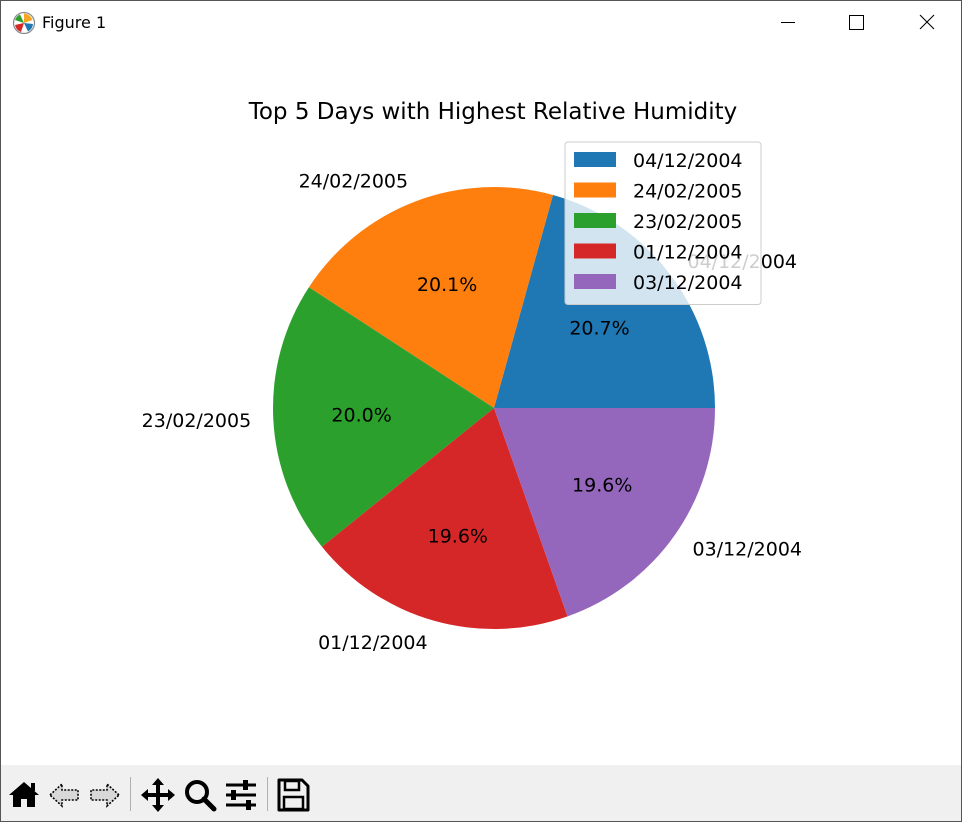 This screenshot has height=822, width=962. Describe the element at coordinates (688, 192) in the screenshot. I see `legend-label: 24/02/2005` at that location.